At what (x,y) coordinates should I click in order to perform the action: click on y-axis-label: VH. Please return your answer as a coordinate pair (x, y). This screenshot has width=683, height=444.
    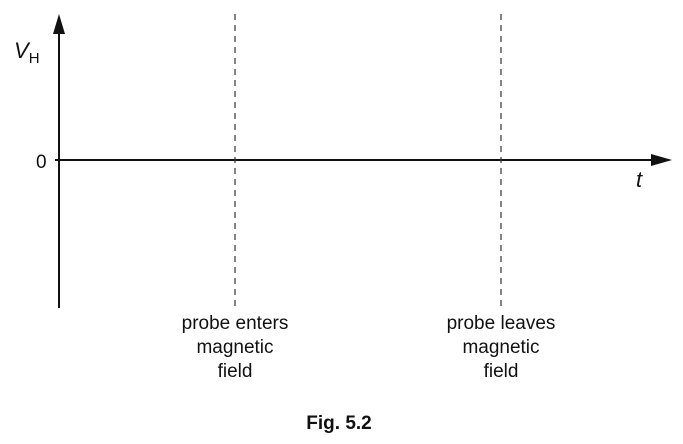
    Looking at the image, I should click on (27, 52).